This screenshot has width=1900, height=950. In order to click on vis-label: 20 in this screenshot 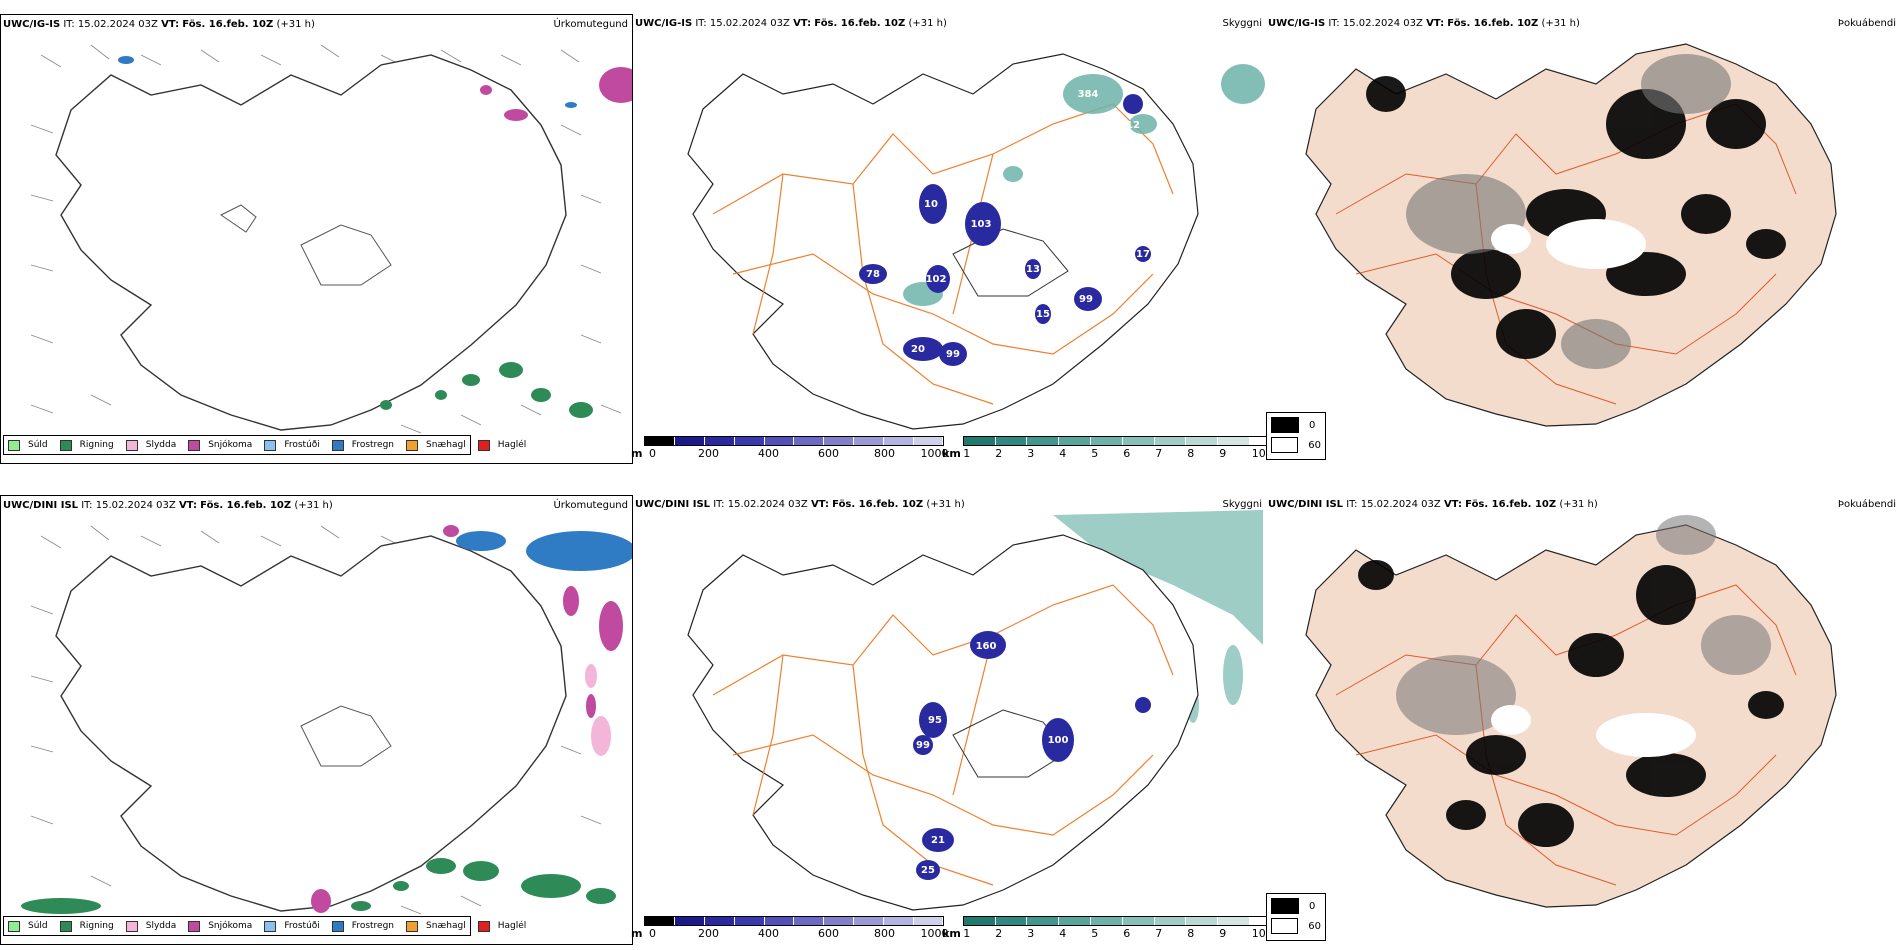, I will do `click(918, 349)`.